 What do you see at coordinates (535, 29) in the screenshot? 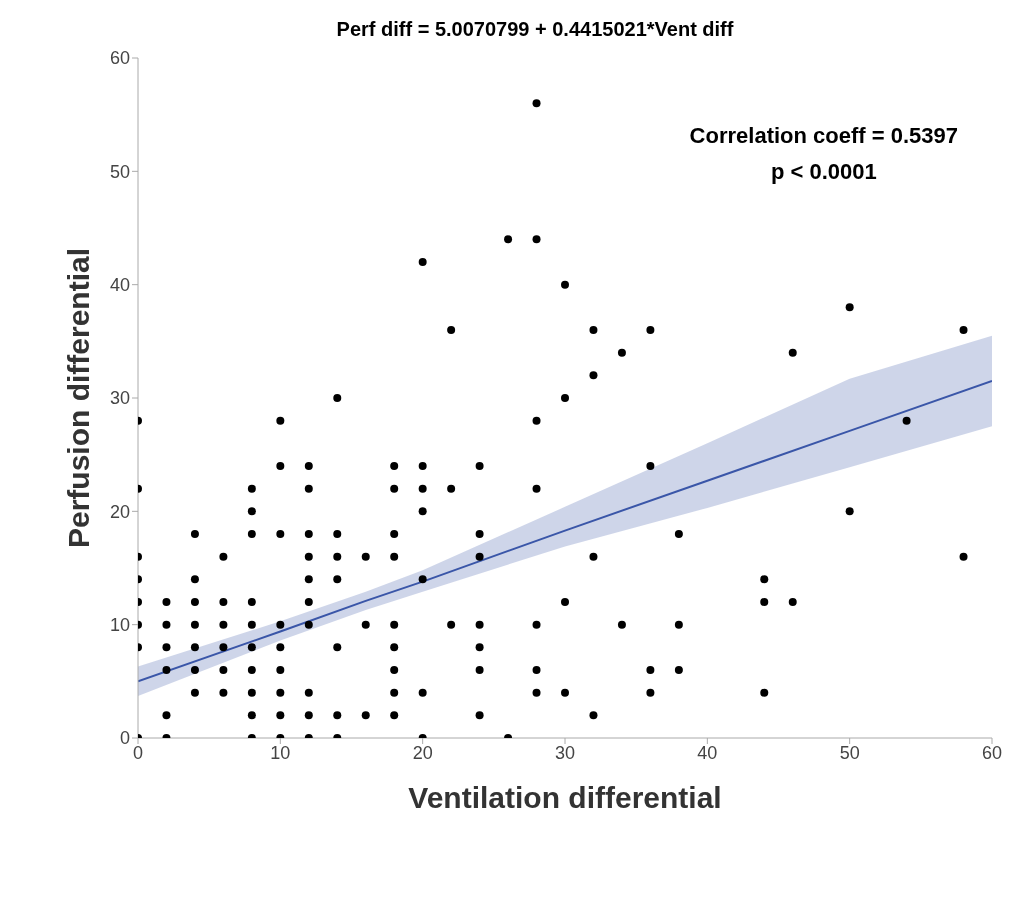
I see `chart-title: Perf diff = 5.0070799 + 0.4415021*Vent diff` at bounding box center [535, 29].